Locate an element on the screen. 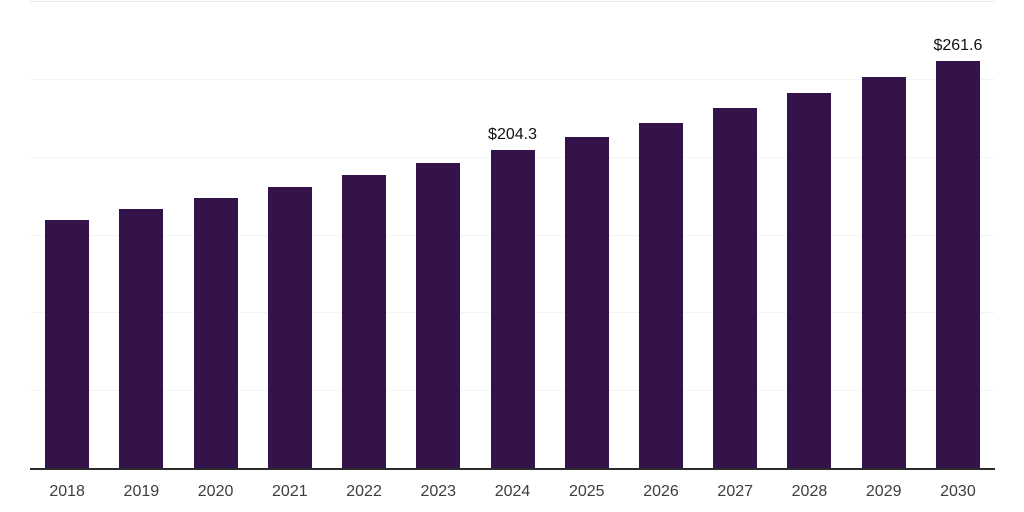 The height and width of the screenshot is (512, 1024). x-tick-2024: 2024 is located at coordinates (512, 491).